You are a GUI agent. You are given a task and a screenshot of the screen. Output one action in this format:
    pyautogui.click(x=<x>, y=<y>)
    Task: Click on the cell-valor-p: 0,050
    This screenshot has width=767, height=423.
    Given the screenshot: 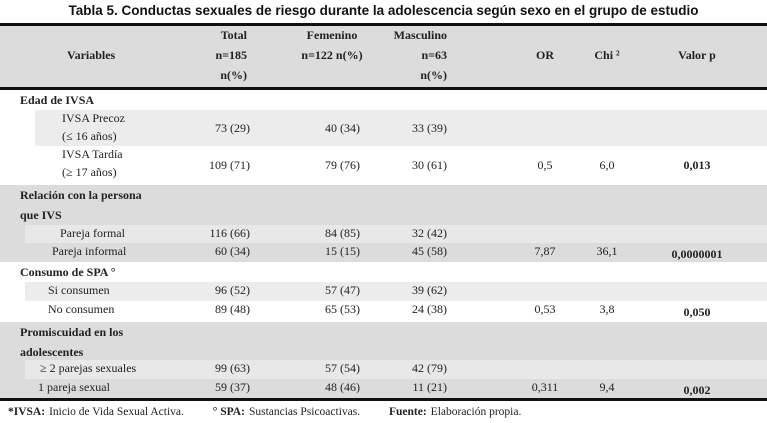 What is the action you would take?
    pyautogui.click(x=697, y=312)
    